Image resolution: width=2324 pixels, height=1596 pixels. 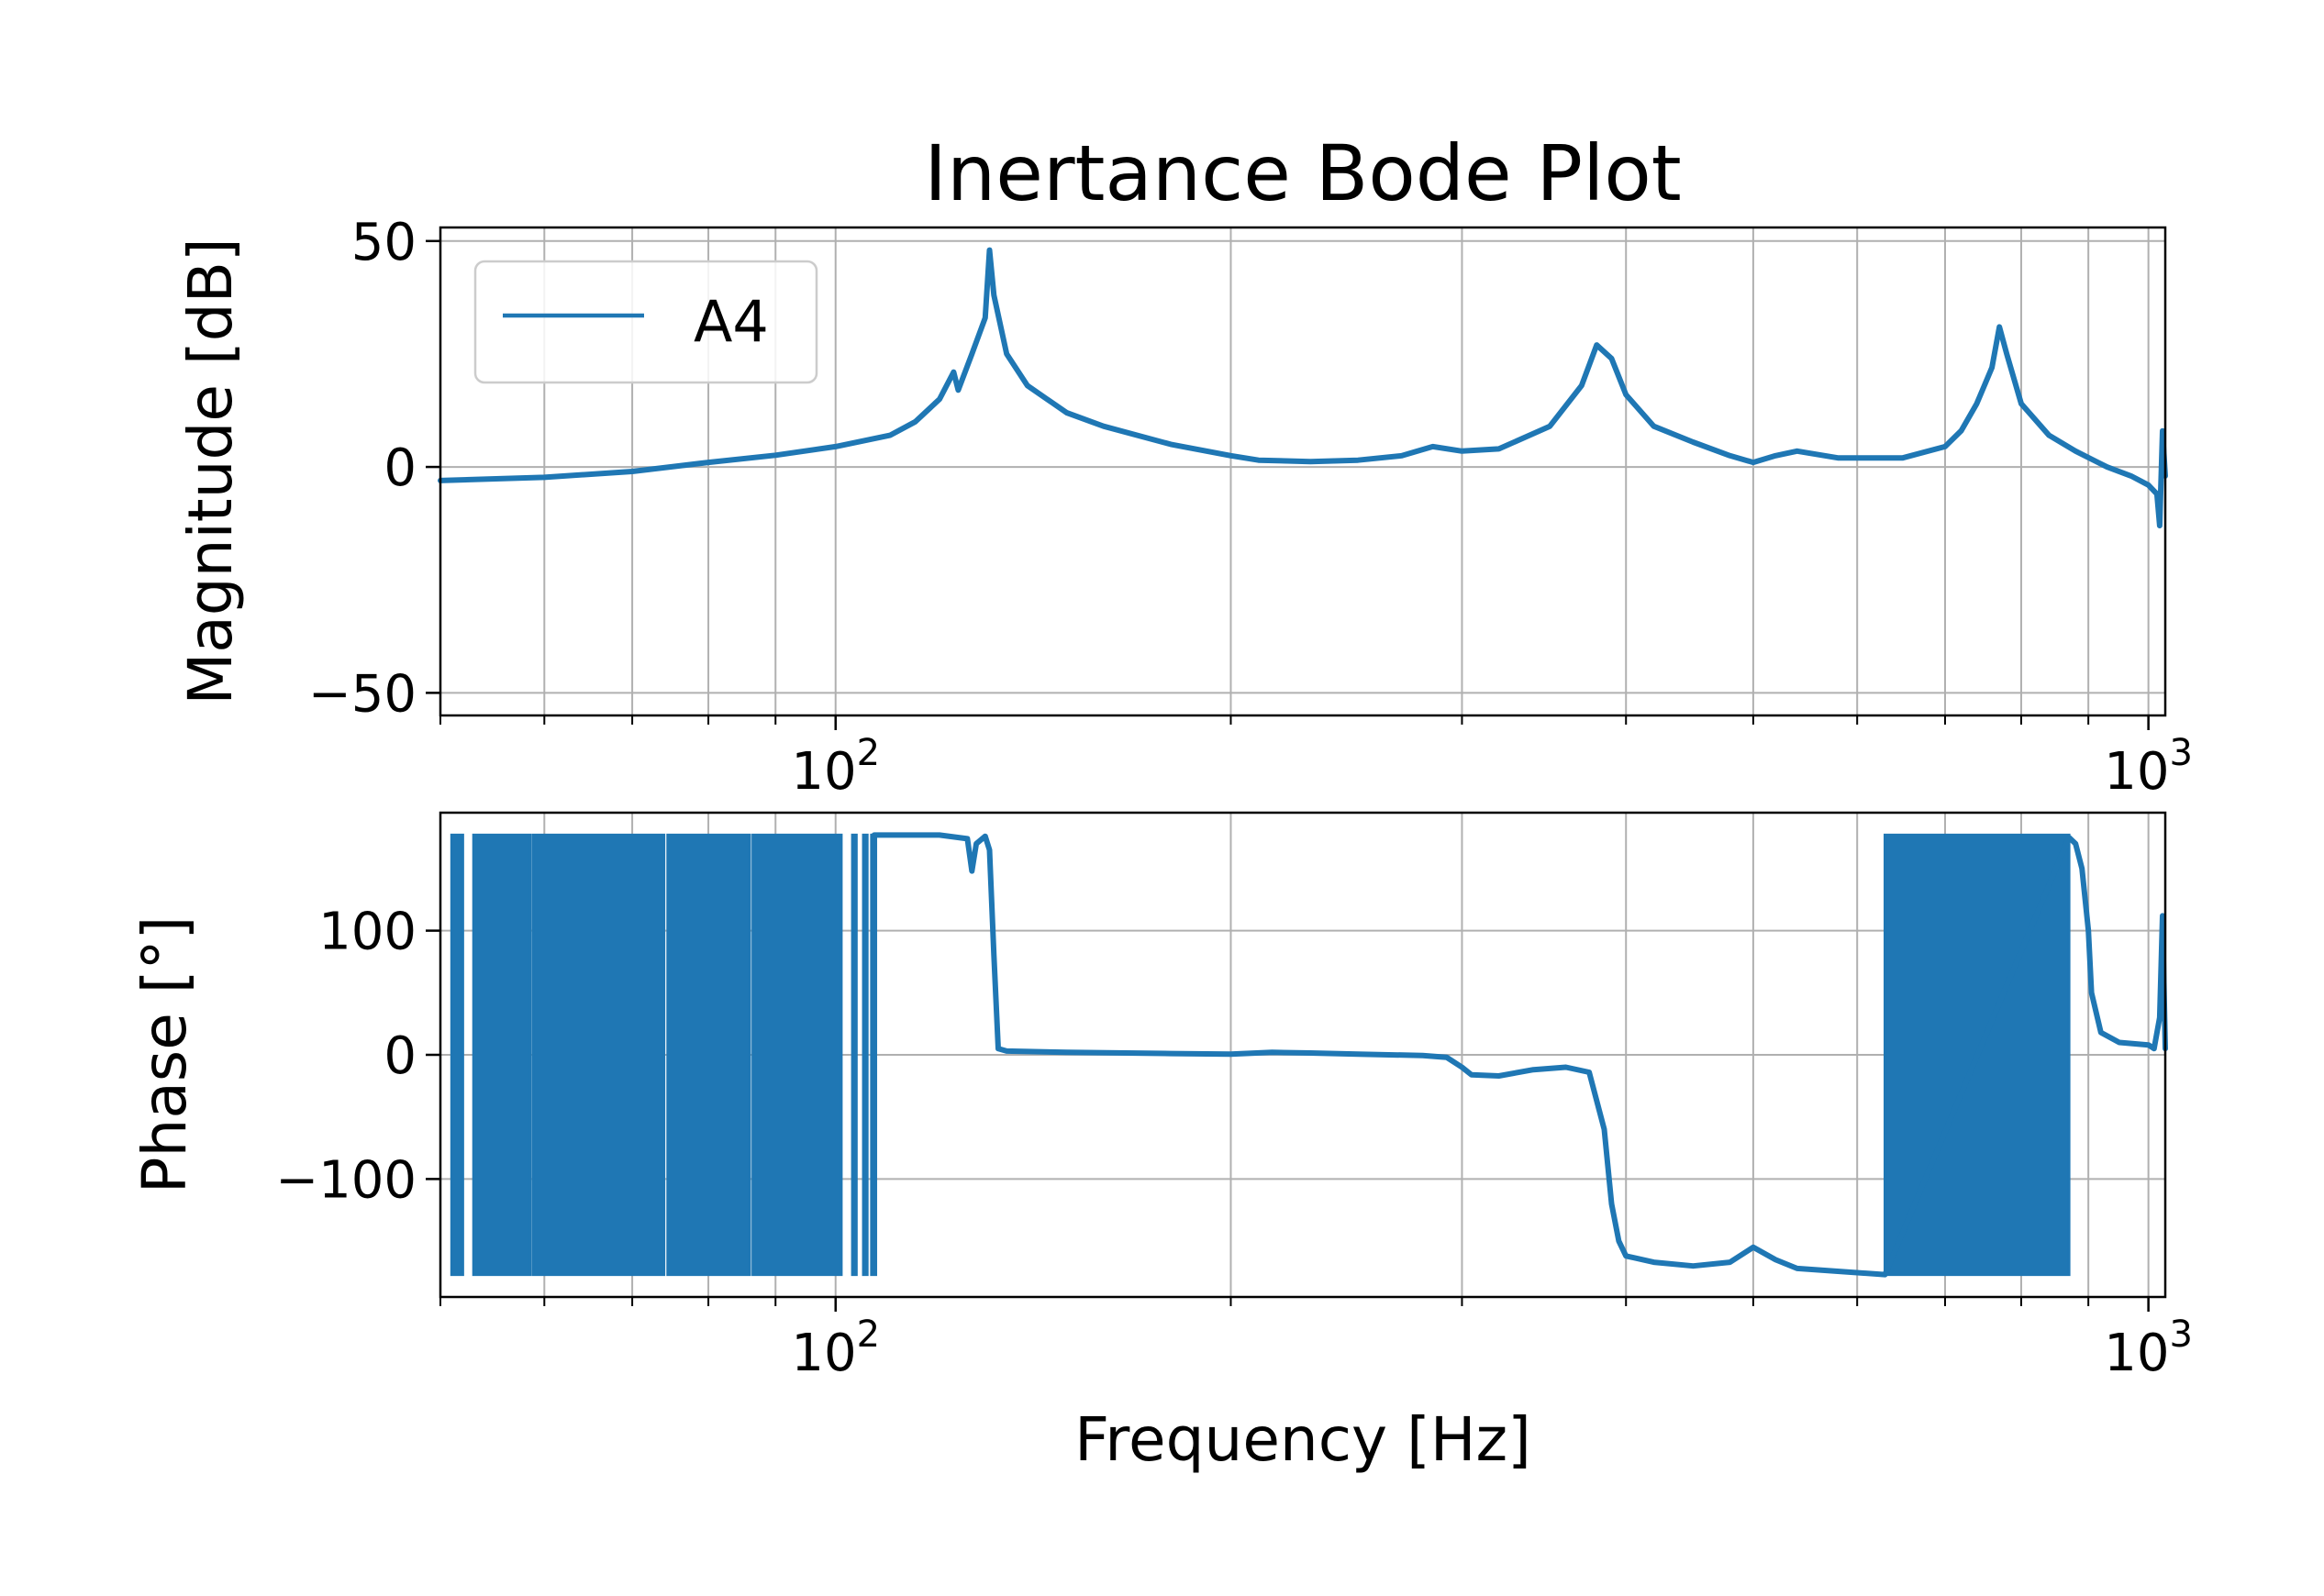 I want to click on phase-x-tick-label: 10³, so click(x=2149, y=1348).